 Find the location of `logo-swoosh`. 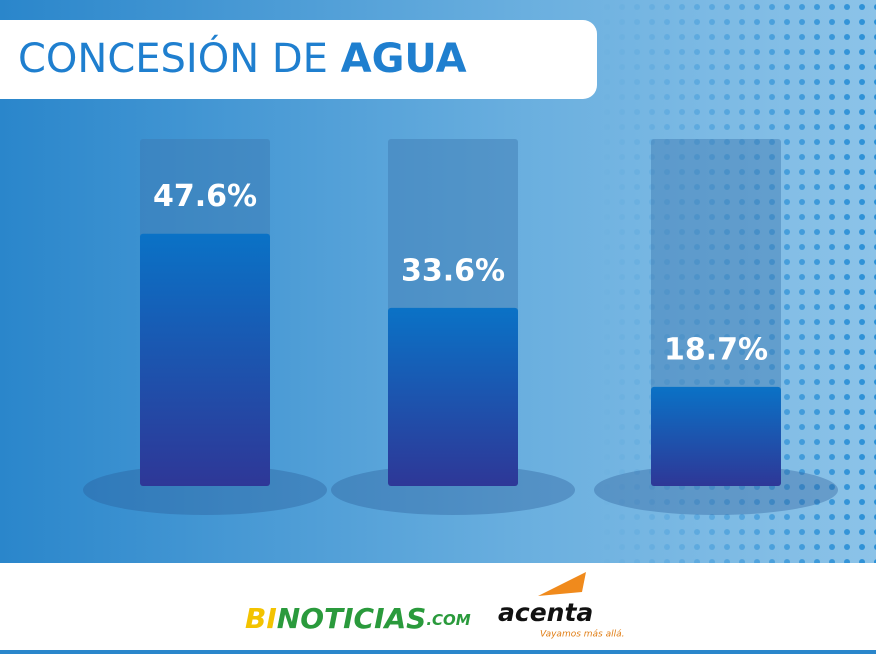

logo-swoosh is located at coordinates (562, 584).